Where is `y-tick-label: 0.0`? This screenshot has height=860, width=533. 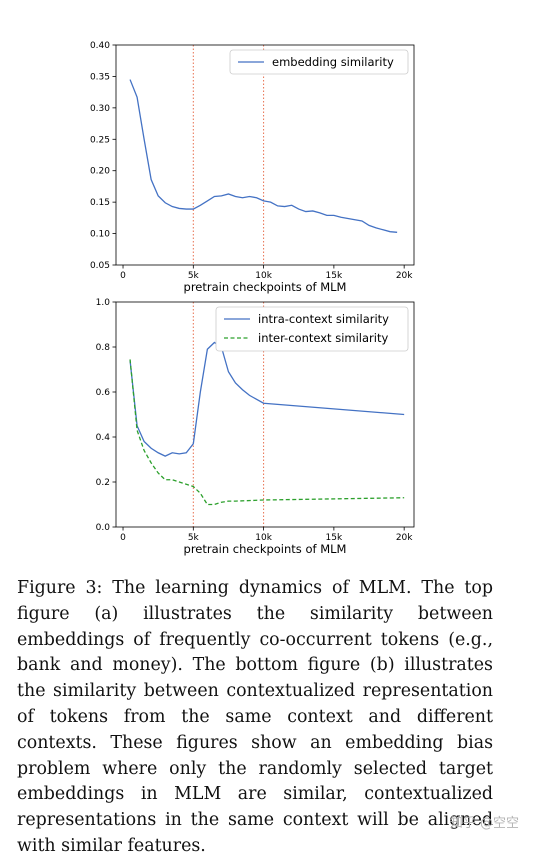 y-tick-label: 0.0 is located at coordinates (103, 528).